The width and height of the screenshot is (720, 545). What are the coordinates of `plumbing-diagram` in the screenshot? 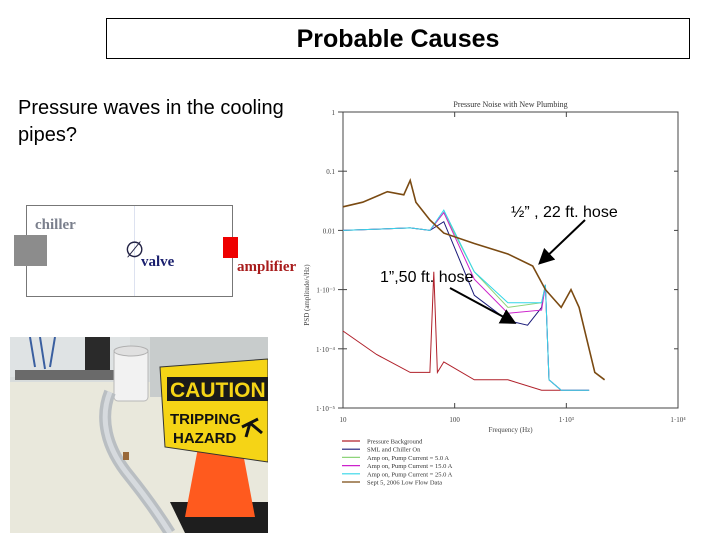 It's located at (129, 251).